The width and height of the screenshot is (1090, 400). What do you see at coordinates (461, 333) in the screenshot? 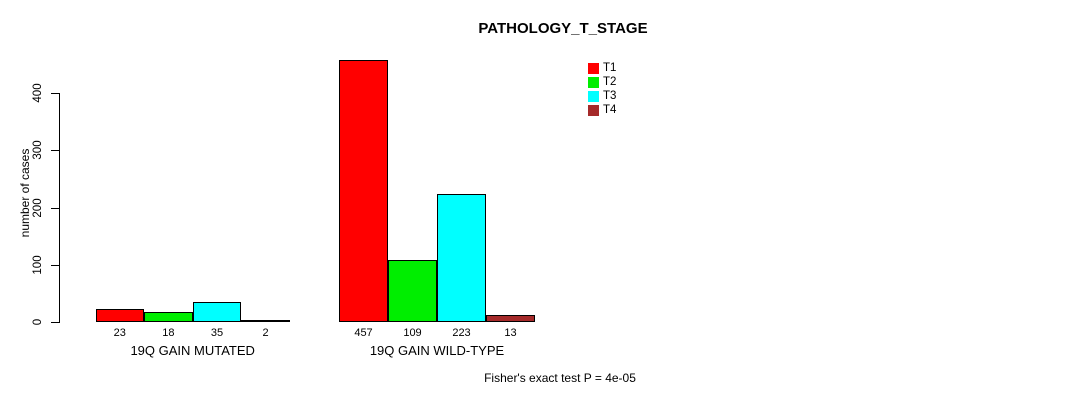
I see `bar-value-label: 223` at bounding box center [461, 333].